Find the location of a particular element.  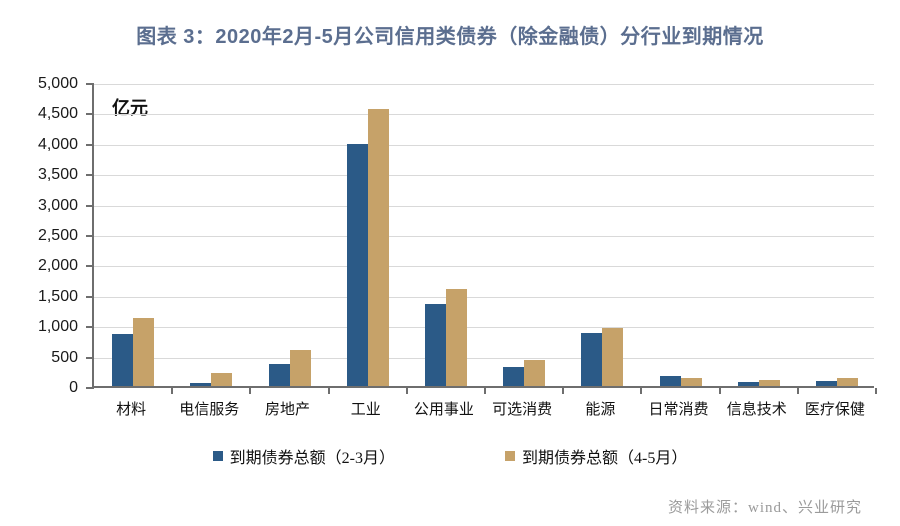

y-tick-label: 4,000 is located at coordinates (57, 144).